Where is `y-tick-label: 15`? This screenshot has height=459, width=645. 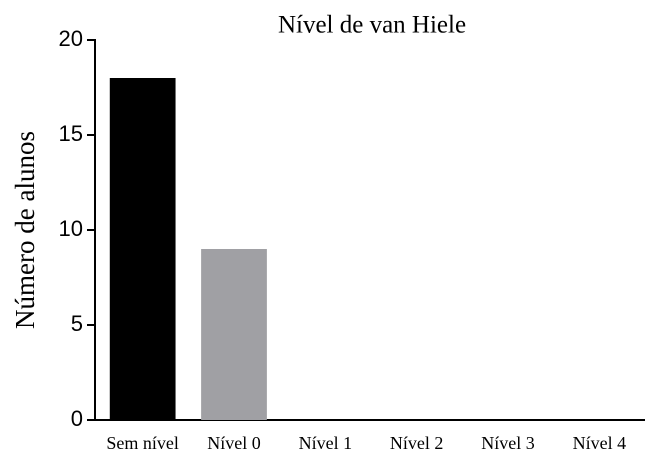 y-tick-label: 15 is located at coordinates (71, 133).